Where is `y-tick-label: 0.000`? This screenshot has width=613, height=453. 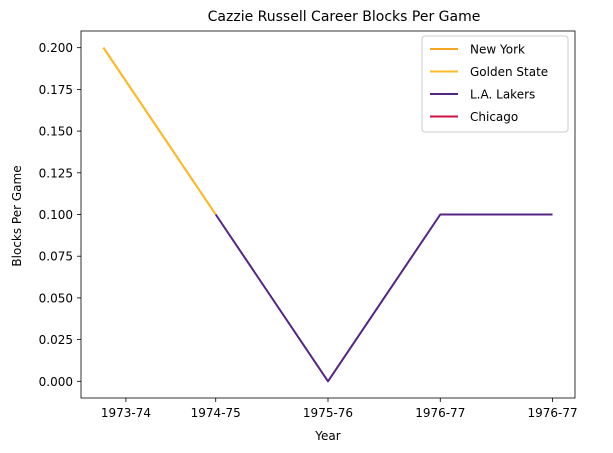
y-tick-label: 0.000 is located at coordinates (56, 382).